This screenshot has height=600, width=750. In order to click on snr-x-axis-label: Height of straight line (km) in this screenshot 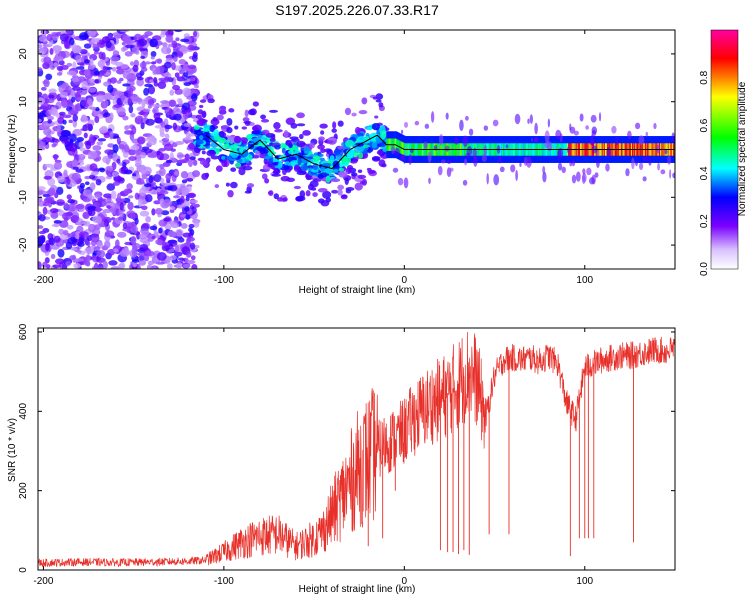, I will do `click(357, 589)`.